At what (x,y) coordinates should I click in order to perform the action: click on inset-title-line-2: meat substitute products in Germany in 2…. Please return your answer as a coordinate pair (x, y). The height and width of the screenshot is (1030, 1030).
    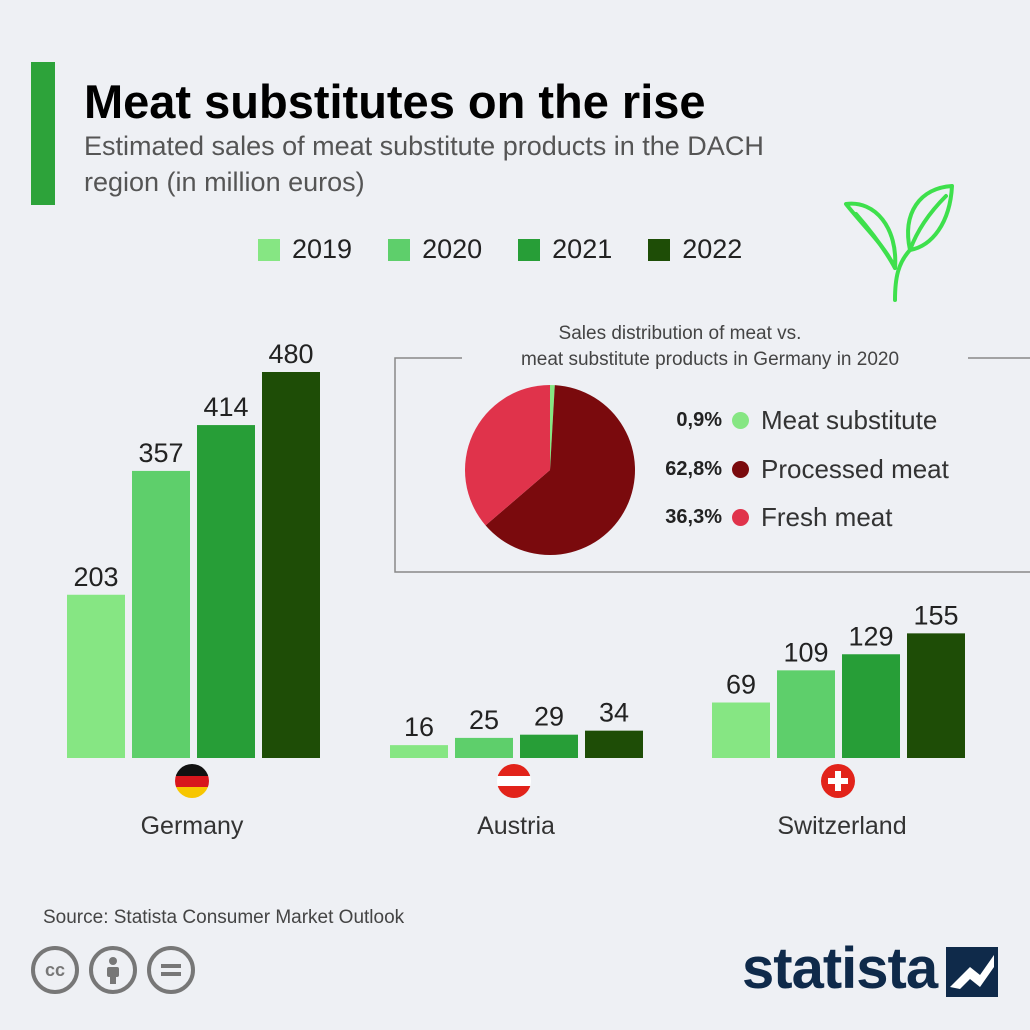
    Looking at the image, I should click on (710, 359).